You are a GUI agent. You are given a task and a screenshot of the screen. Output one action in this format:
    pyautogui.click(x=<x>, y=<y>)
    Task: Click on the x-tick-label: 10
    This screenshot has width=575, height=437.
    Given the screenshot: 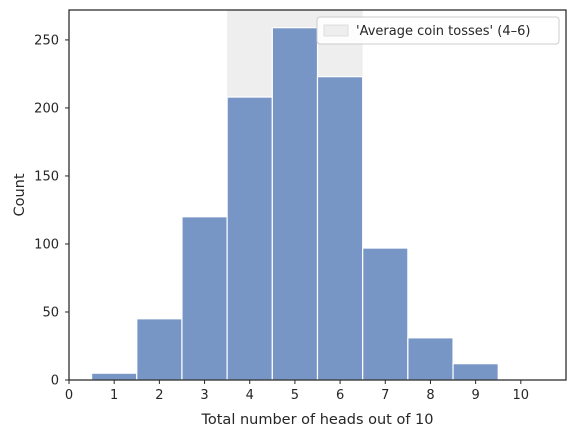 What is the action you would take?
    pyautogui.click(x=521, y=395)
    